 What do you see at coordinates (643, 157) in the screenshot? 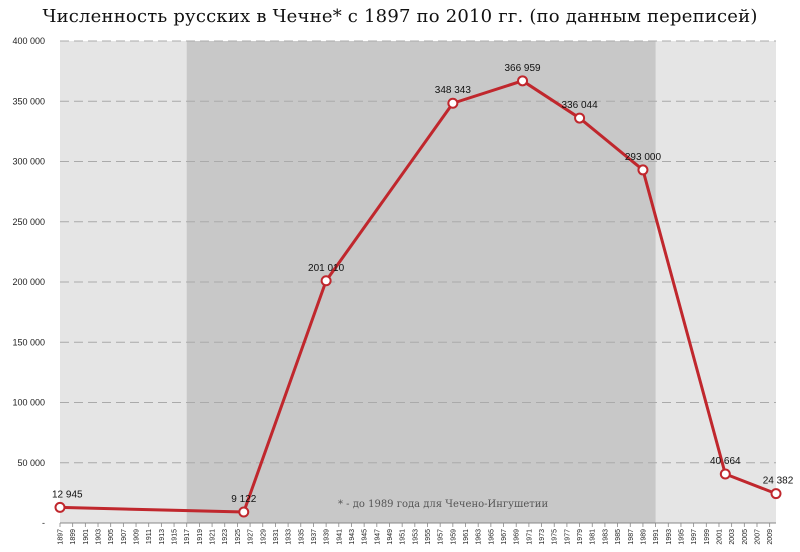
I see `data-label: 293 000` at bounding box center [643, 157].